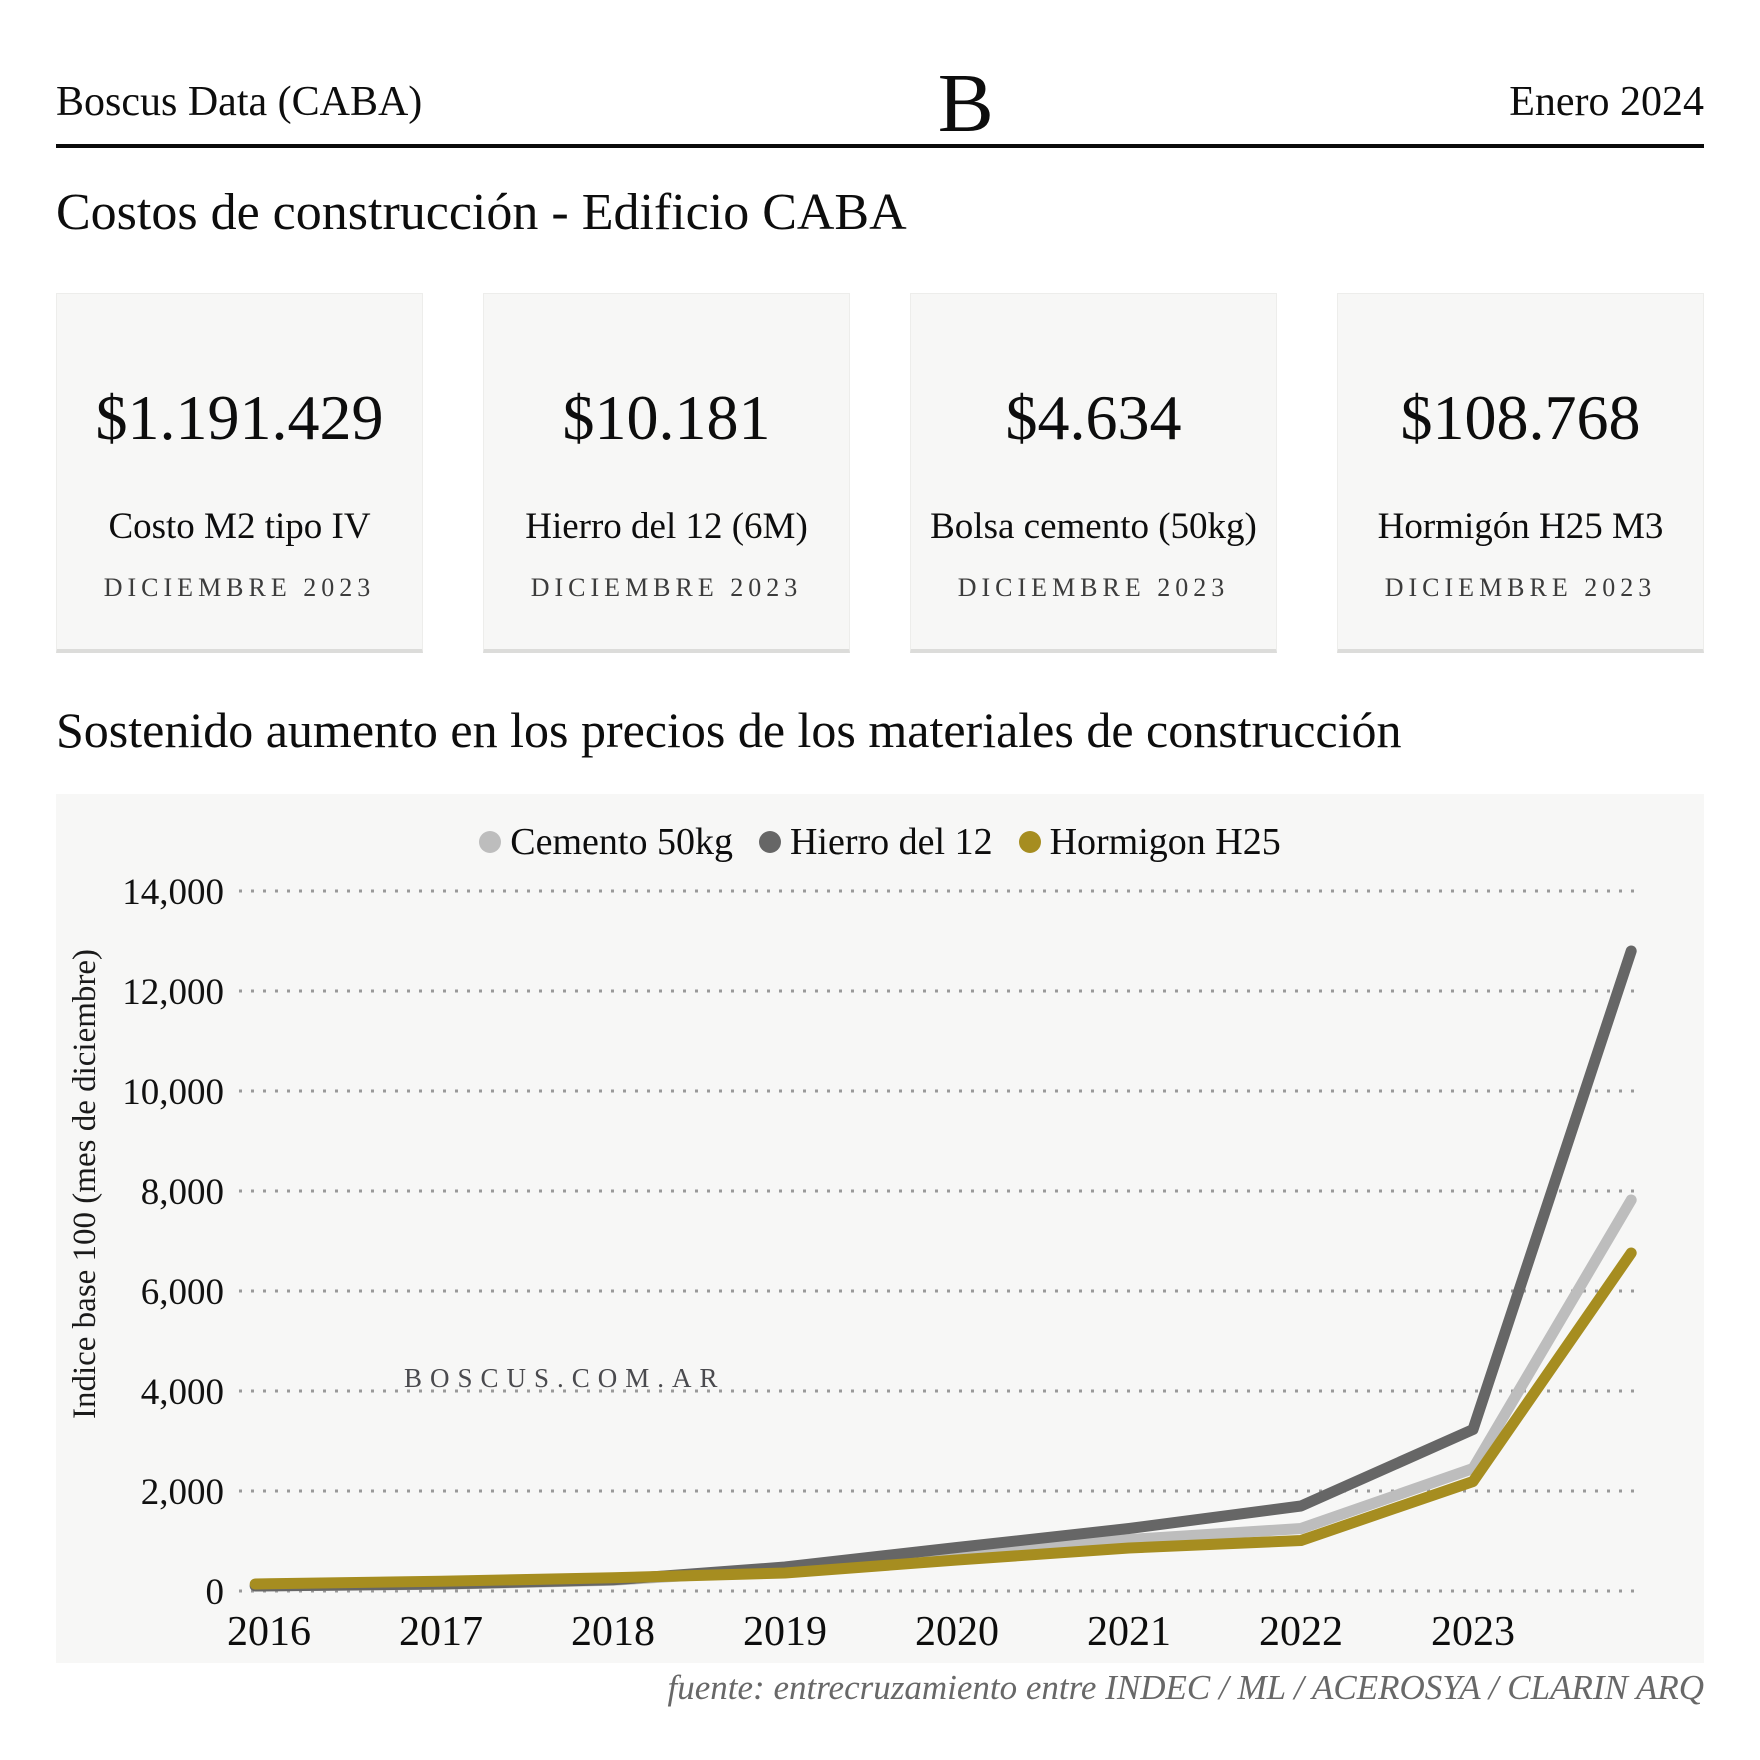 The width and height of the screenshot is (1760, 1760). Describe the element at coordinates (182, 1192) in the screenshot. I see `y-tick-label: 8,000` at that location.